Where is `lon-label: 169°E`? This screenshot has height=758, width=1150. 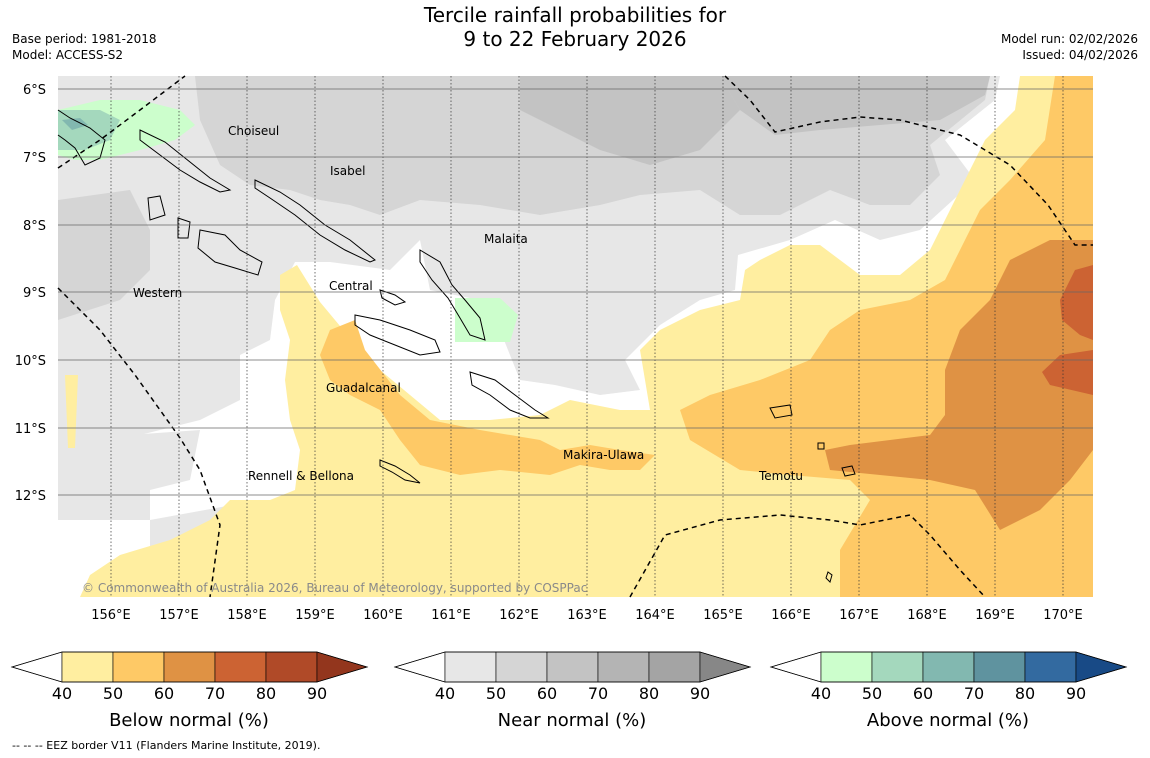 lon-label: 169°E is located at coordinates (995, 615).